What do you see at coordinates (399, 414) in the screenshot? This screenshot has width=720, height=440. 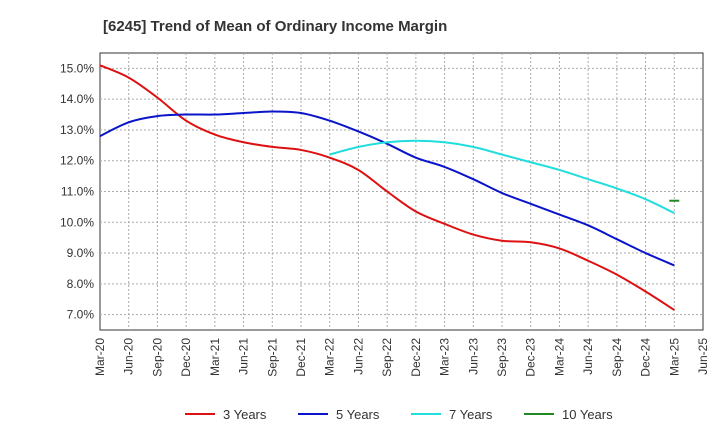 I see `legend: 3 Years 5 Years 7 Years 10 Years` at bounding box center [399, 414].